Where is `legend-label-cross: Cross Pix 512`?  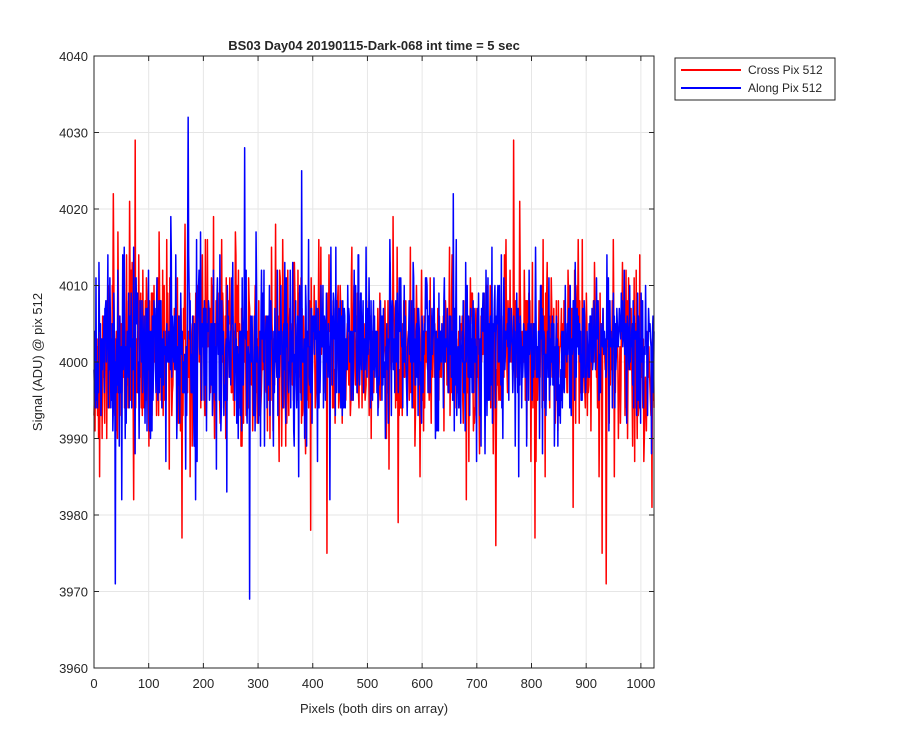 legend-label-cross: Cross Pix 512 is located at coordinates (785, 70).